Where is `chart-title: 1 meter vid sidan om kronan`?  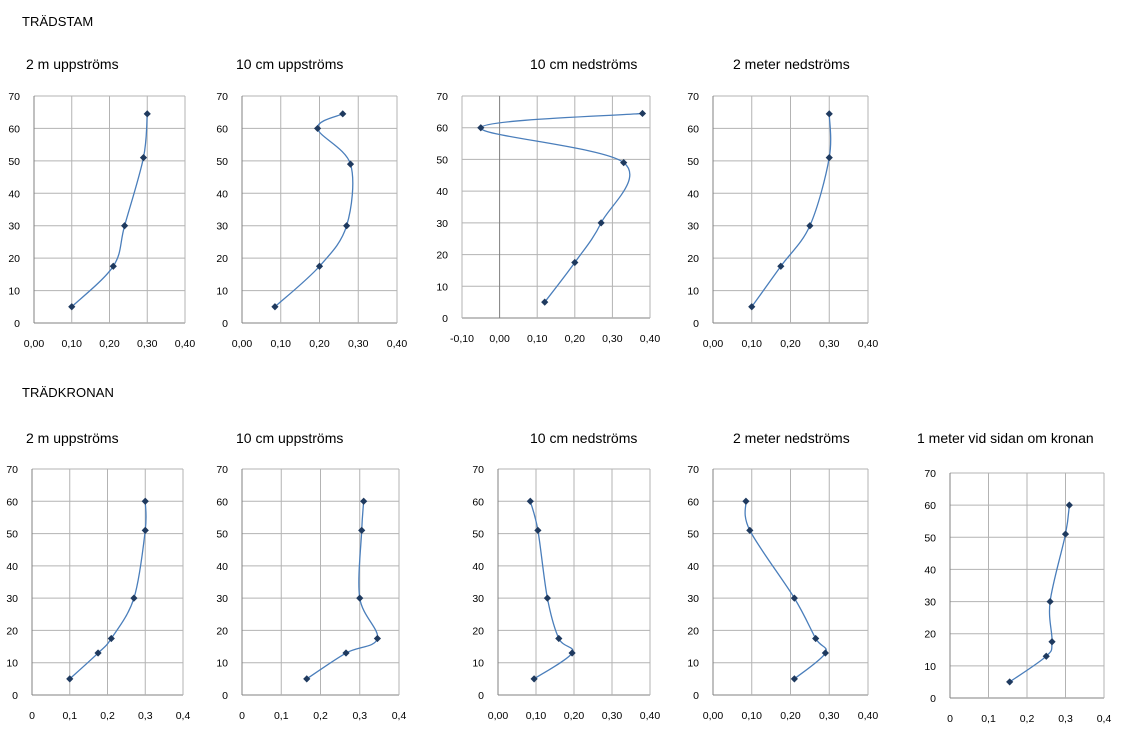 chart-title: 1 meter vid sidan om kronan is located at coordinates (1005, 438).